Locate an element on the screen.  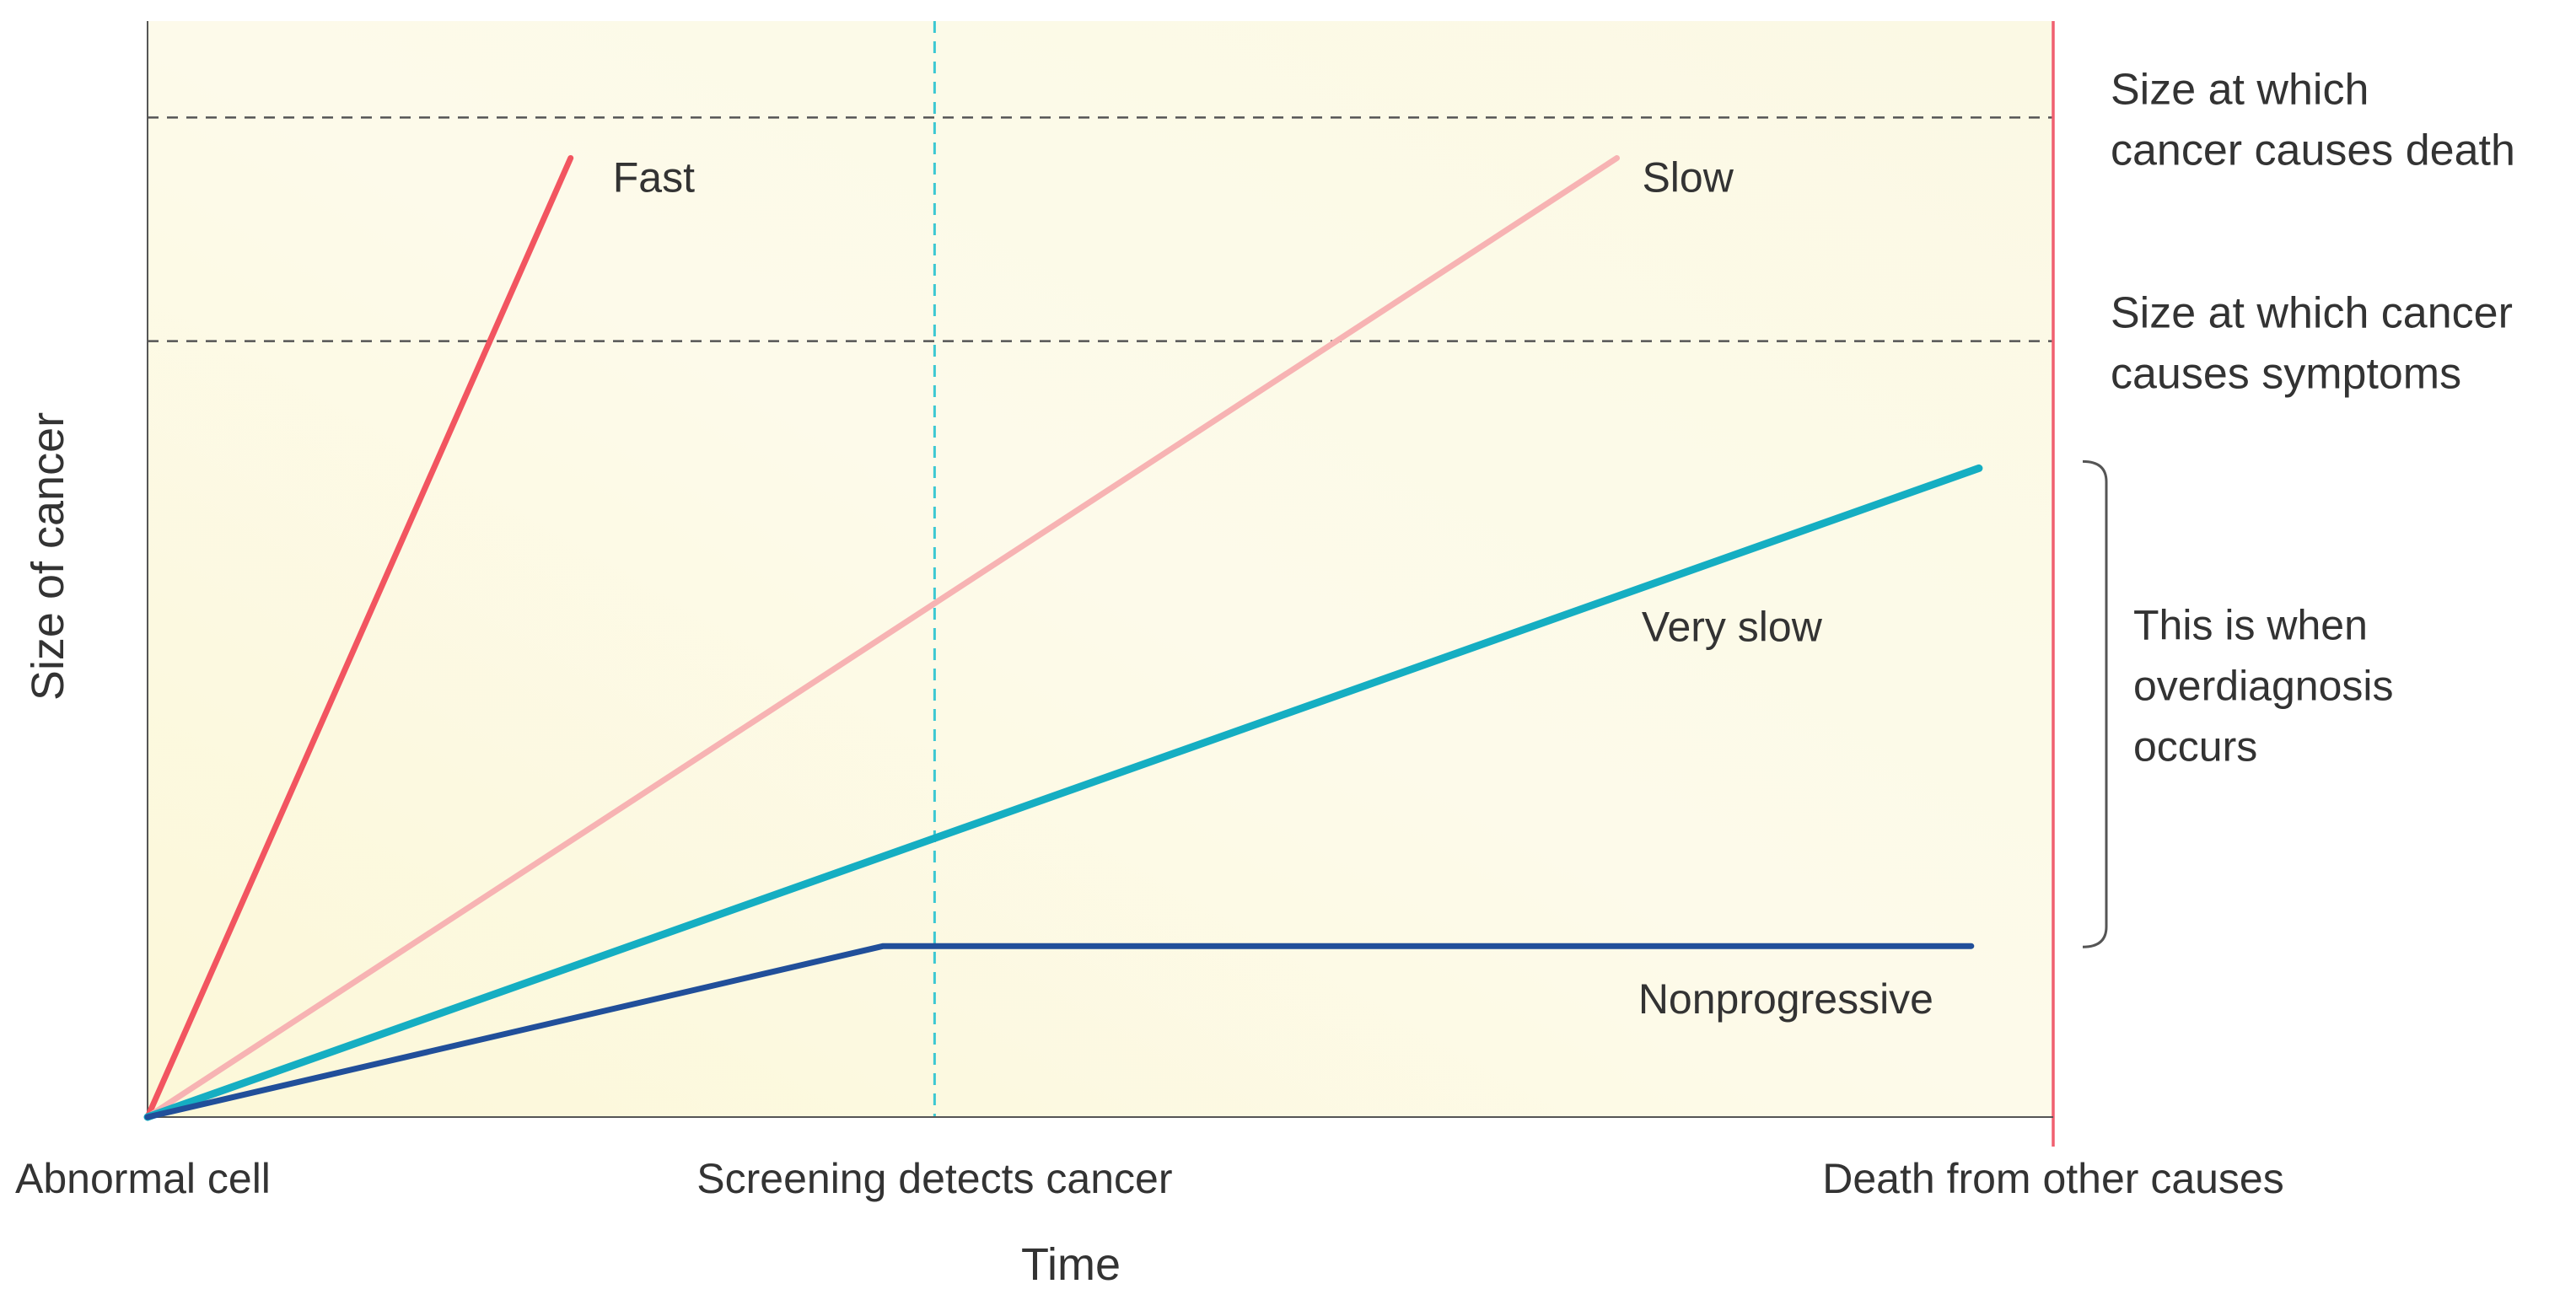
series-label-nonprogressive: Nonprogressive is located at coordinates (1785, 999).